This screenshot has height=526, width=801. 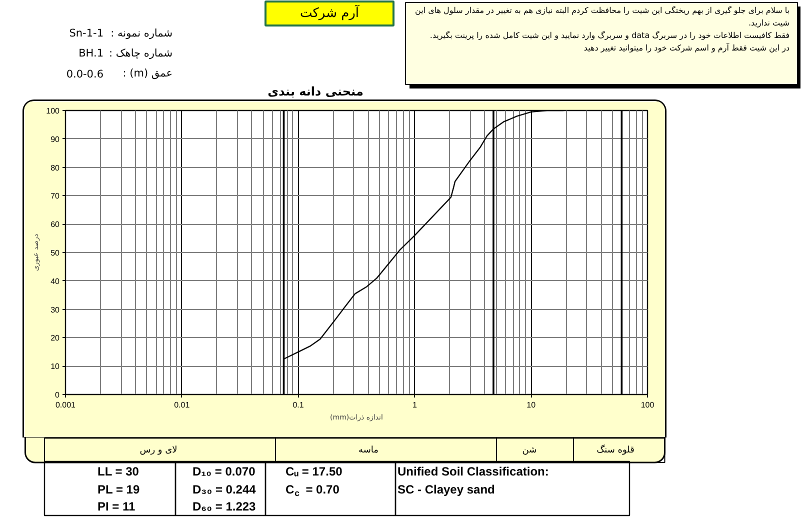 I want to click on text: LL = 30, so click(x=119, y=471).